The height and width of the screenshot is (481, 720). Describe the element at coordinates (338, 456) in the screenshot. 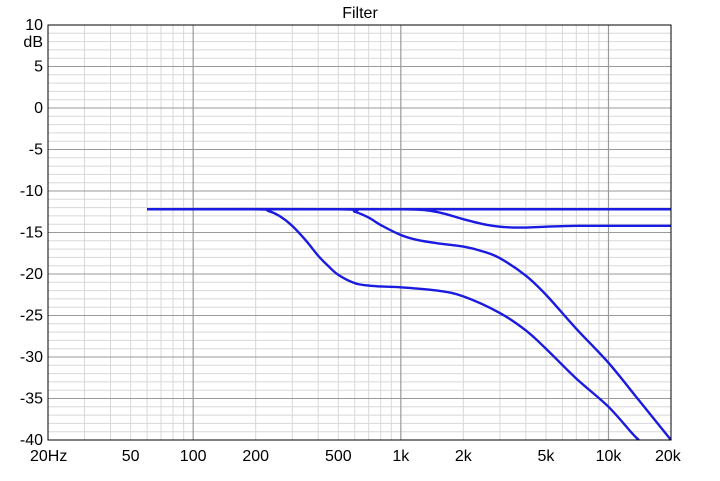

I see `x-tick-label: 500` at that location.